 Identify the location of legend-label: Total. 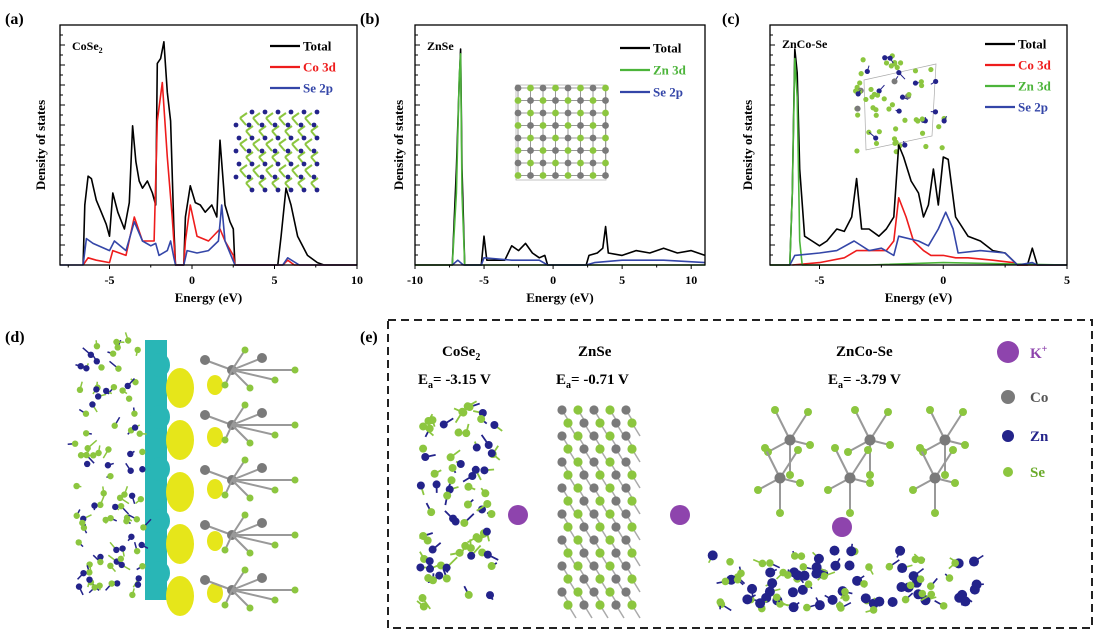
(1032, 44).